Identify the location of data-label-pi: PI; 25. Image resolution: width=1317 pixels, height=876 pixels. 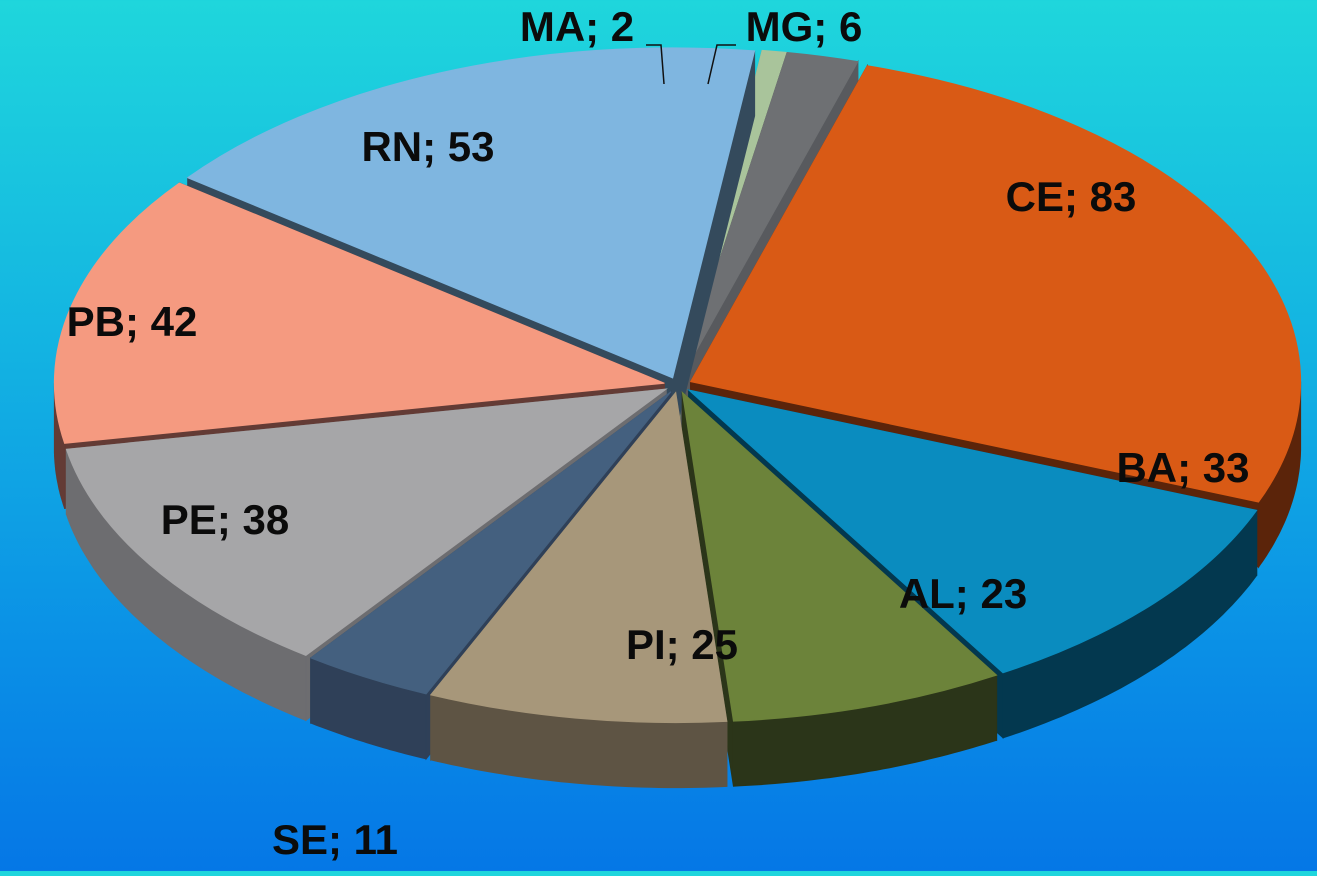
(682, 644).